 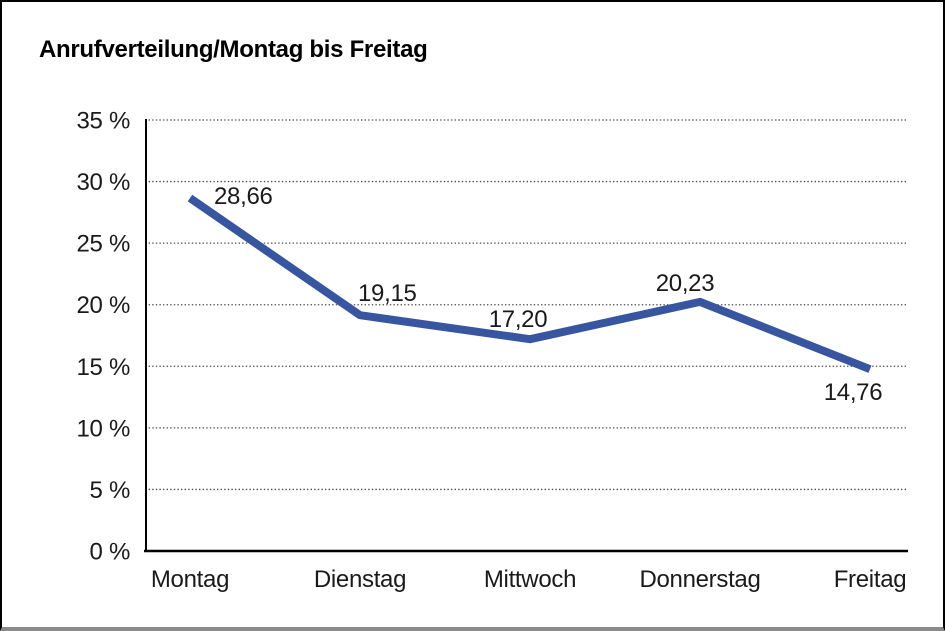 What do you see at coordinates (233, 49) in the screenshot?
I see `chart-title: Anrufverteilung/Montag bis Freitag` at bounding box center [233, 49].